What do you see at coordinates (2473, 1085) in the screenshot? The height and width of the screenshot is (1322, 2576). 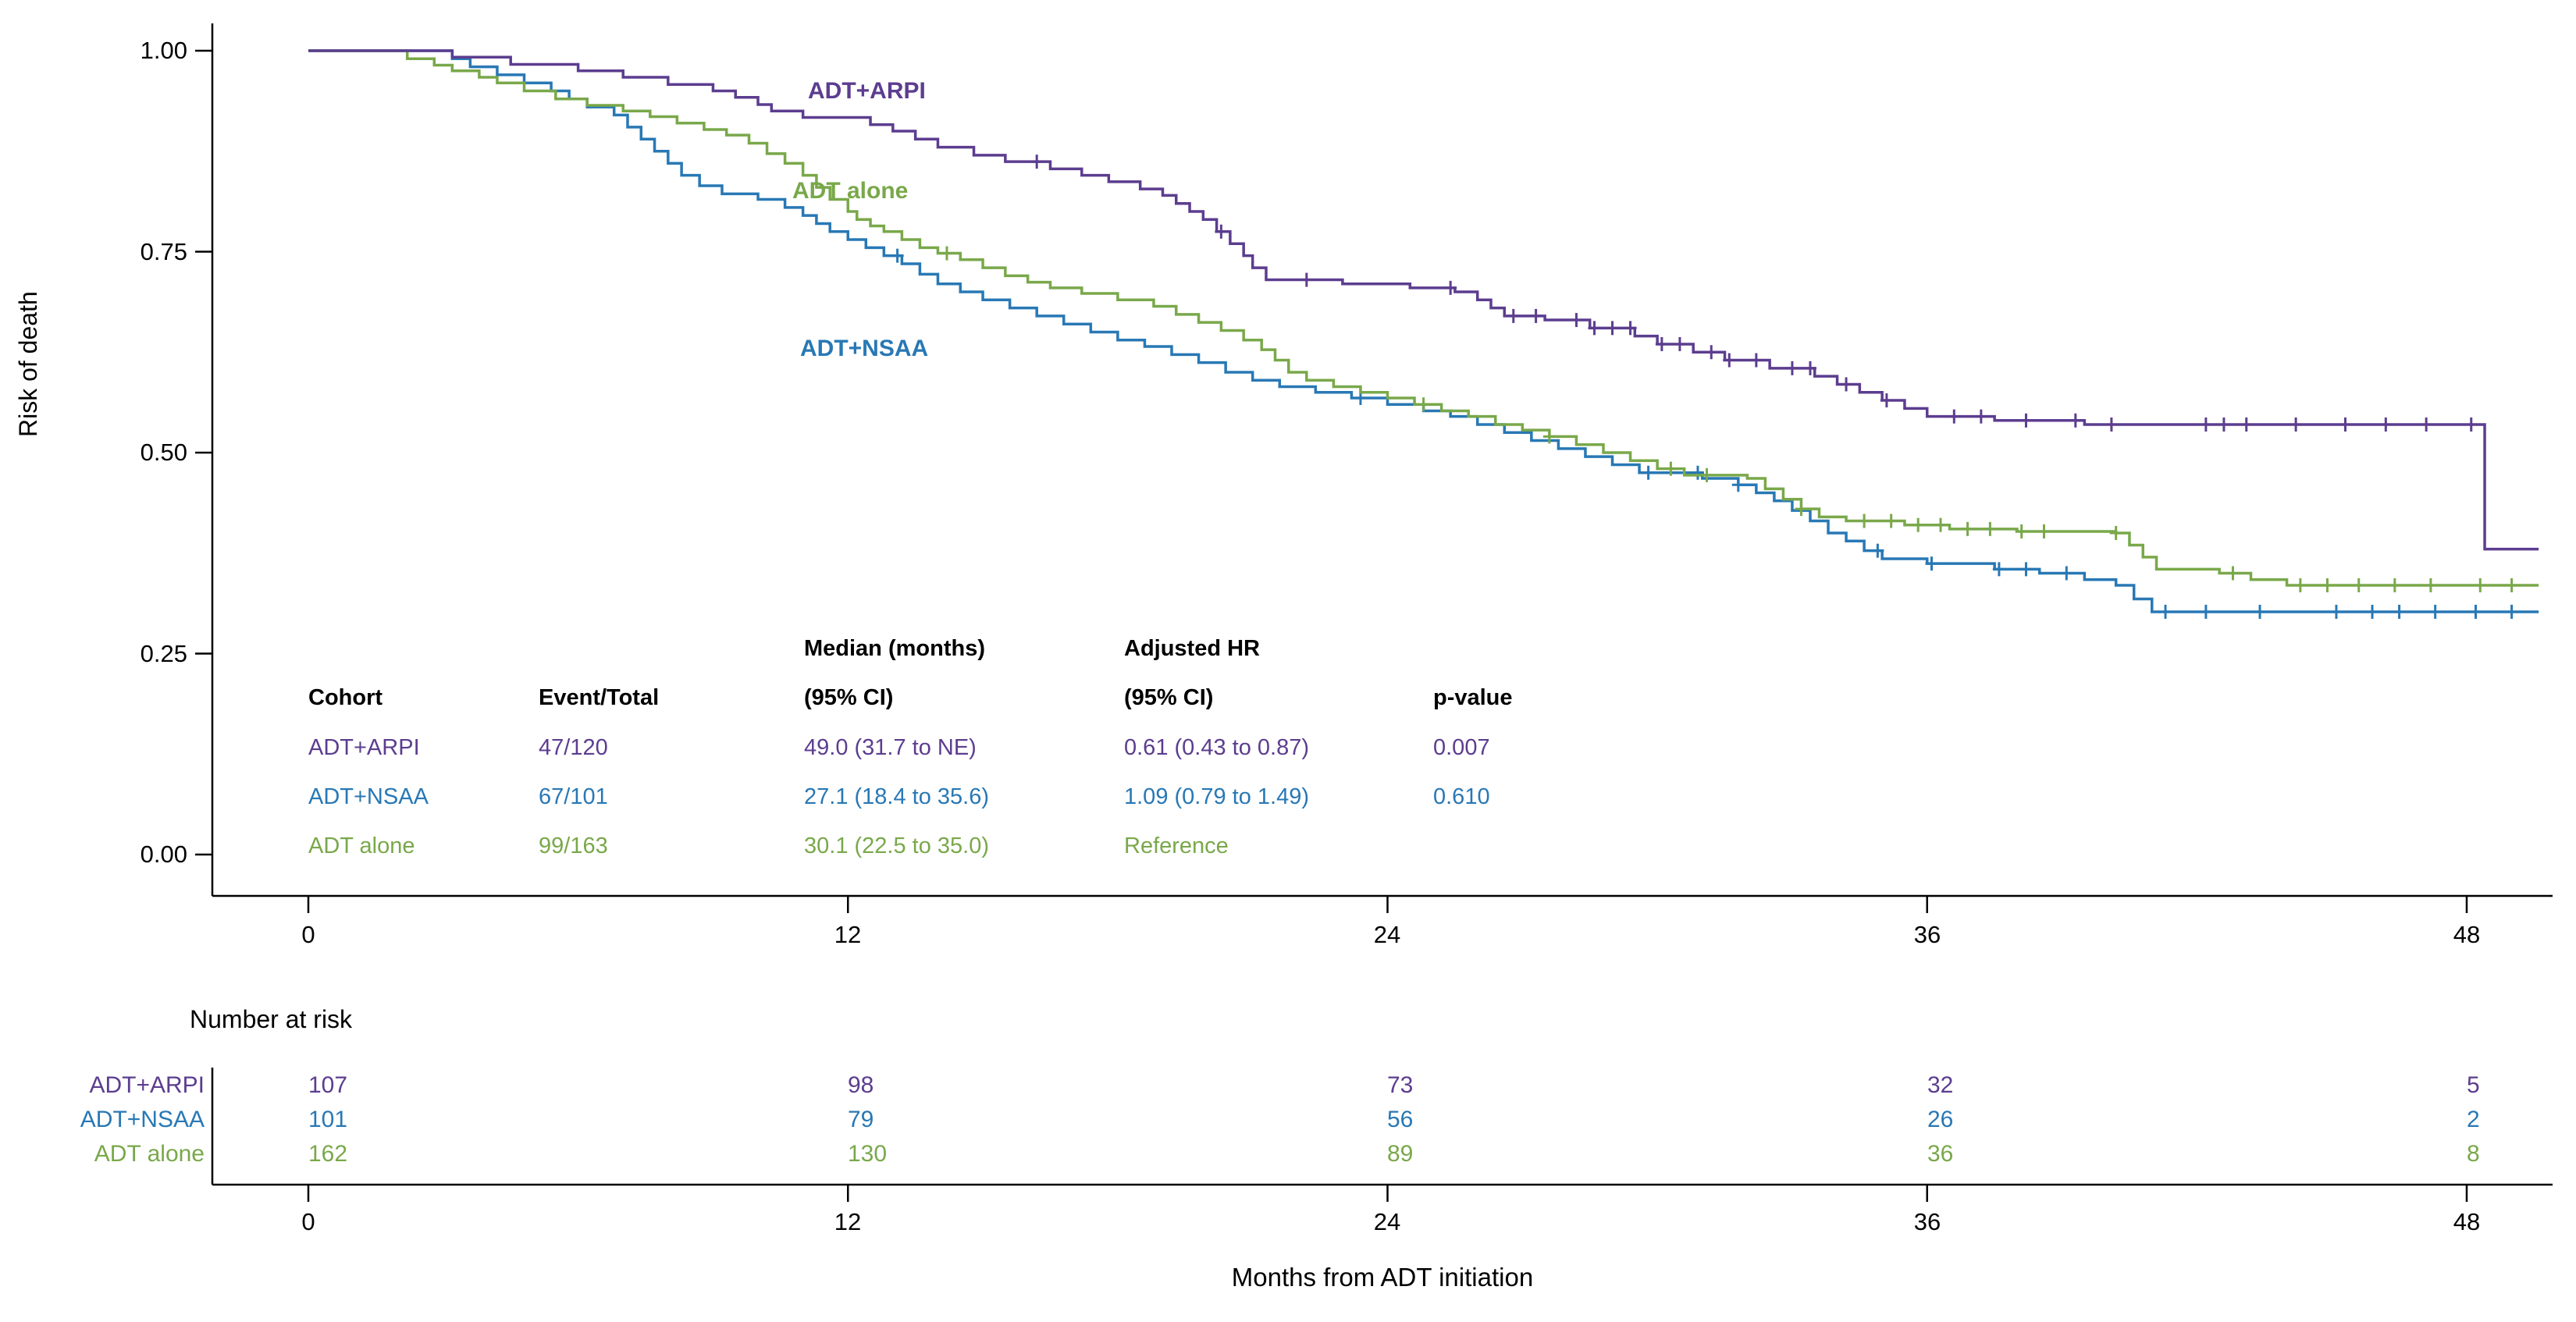 I see `risk-value: 5` at bounding box center [2473, 1085].